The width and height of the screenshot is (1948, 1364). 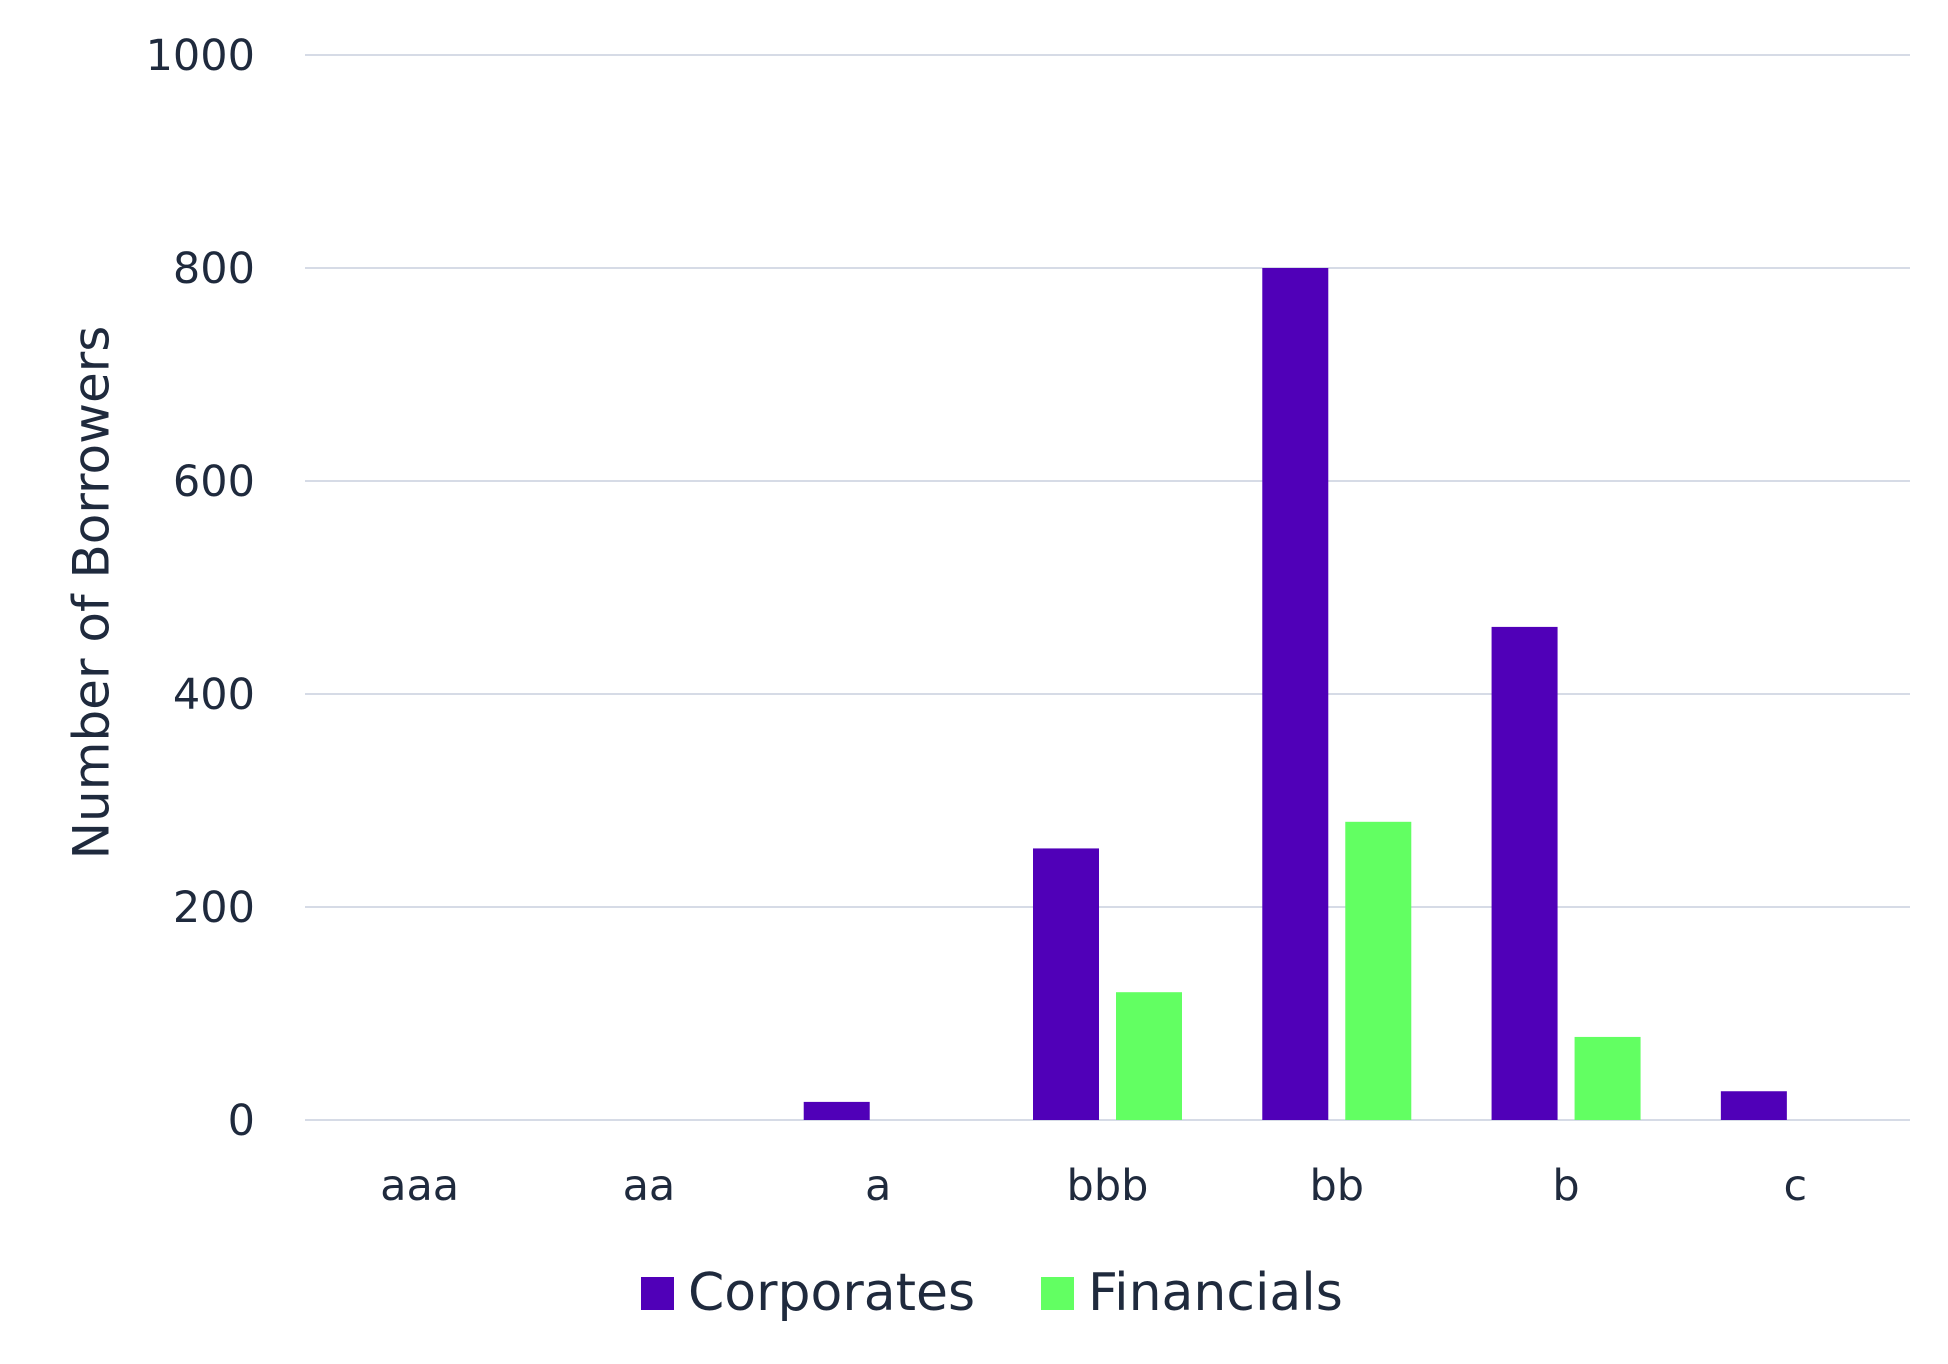 I want to click on y-tick-label: 800, so click(x=214, y=269).